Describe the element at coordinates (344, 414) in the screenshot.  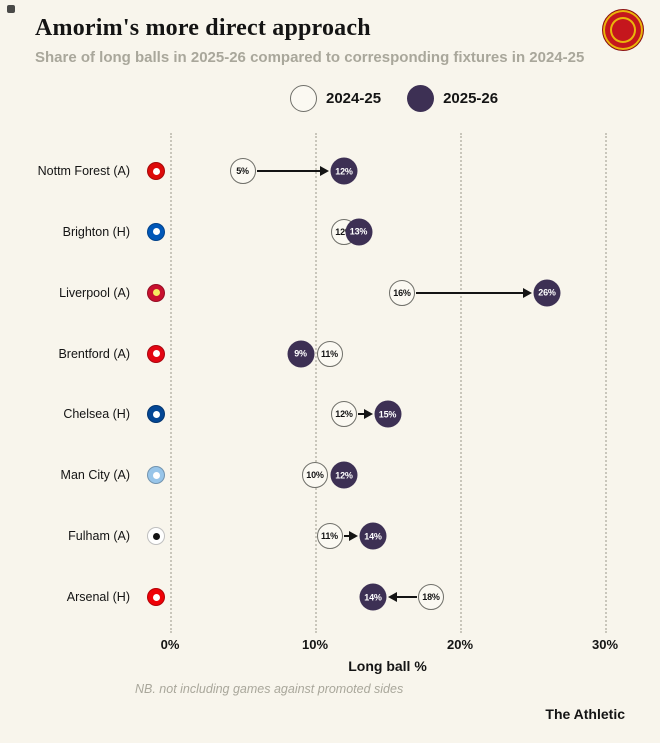
I see `prev-season-point: 12%` at that location.